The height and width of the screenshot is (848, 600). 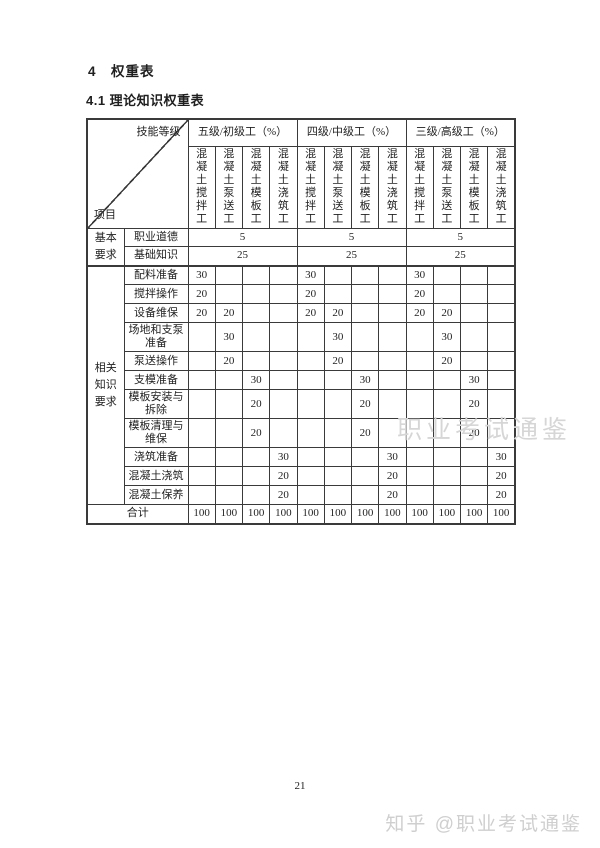 I want to click on row-label-cell: 泵送操作, so click(x=156, y=361).